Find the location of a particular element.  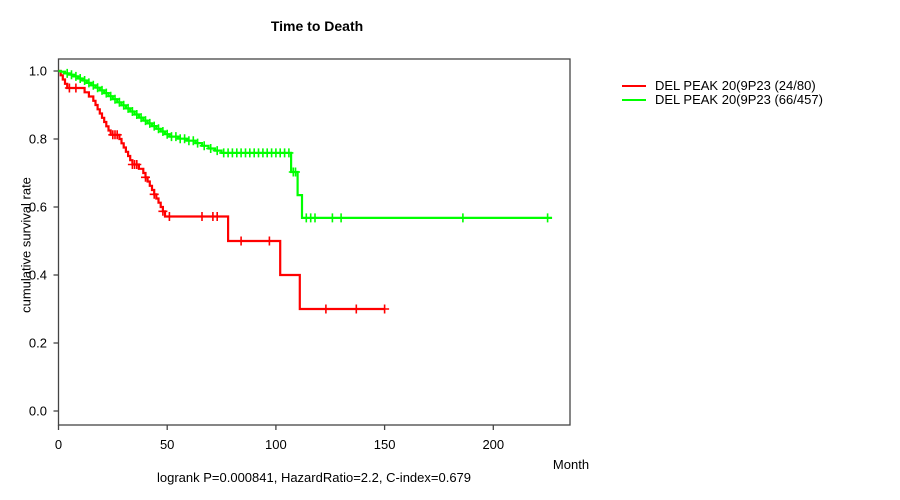

x-tick-label: 100 is located at coordinates (276, 444).